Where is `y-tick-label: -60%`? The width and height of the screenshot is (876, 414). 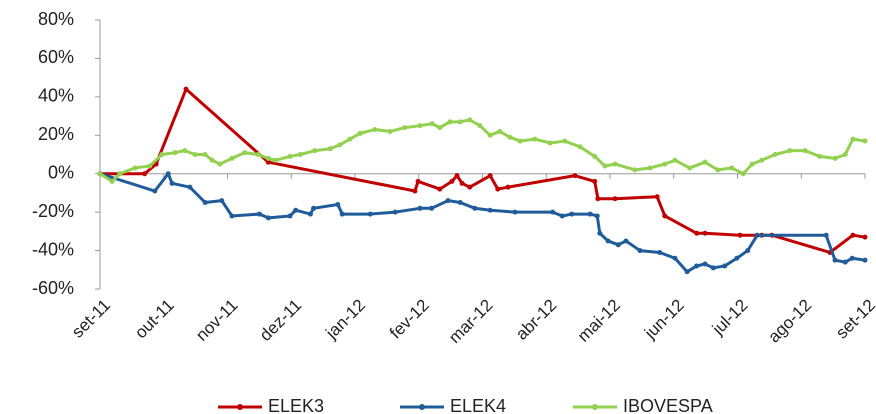
y-tick-label: -60% is located at coordinates (53, 288).